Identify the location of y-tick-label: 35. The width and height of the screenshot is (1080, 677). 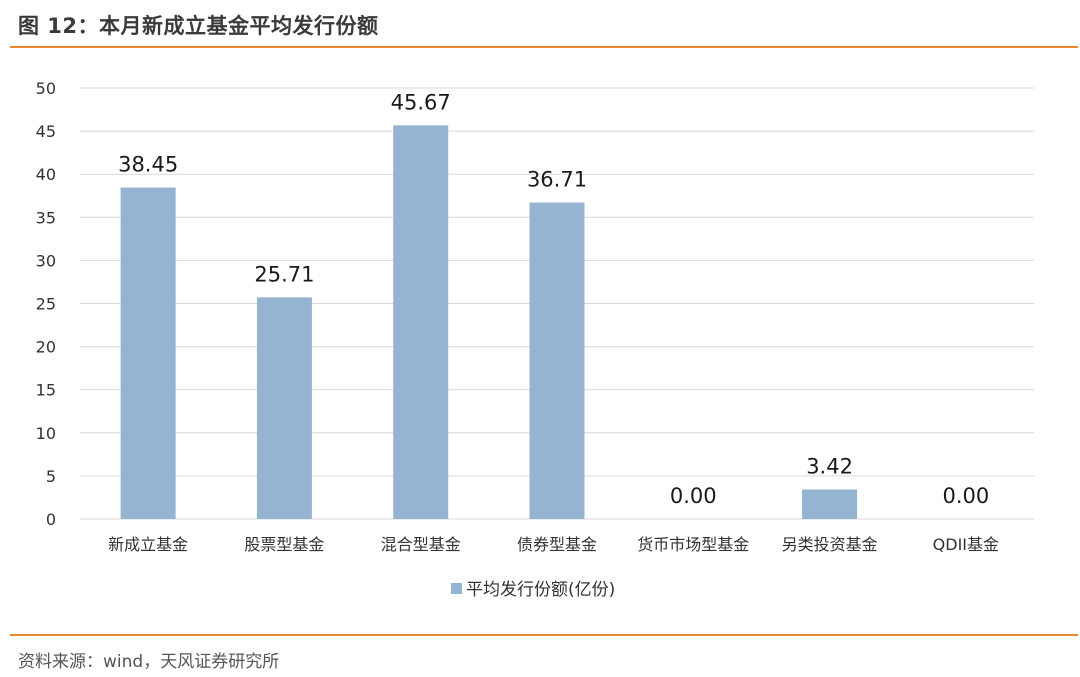
(46, 217).